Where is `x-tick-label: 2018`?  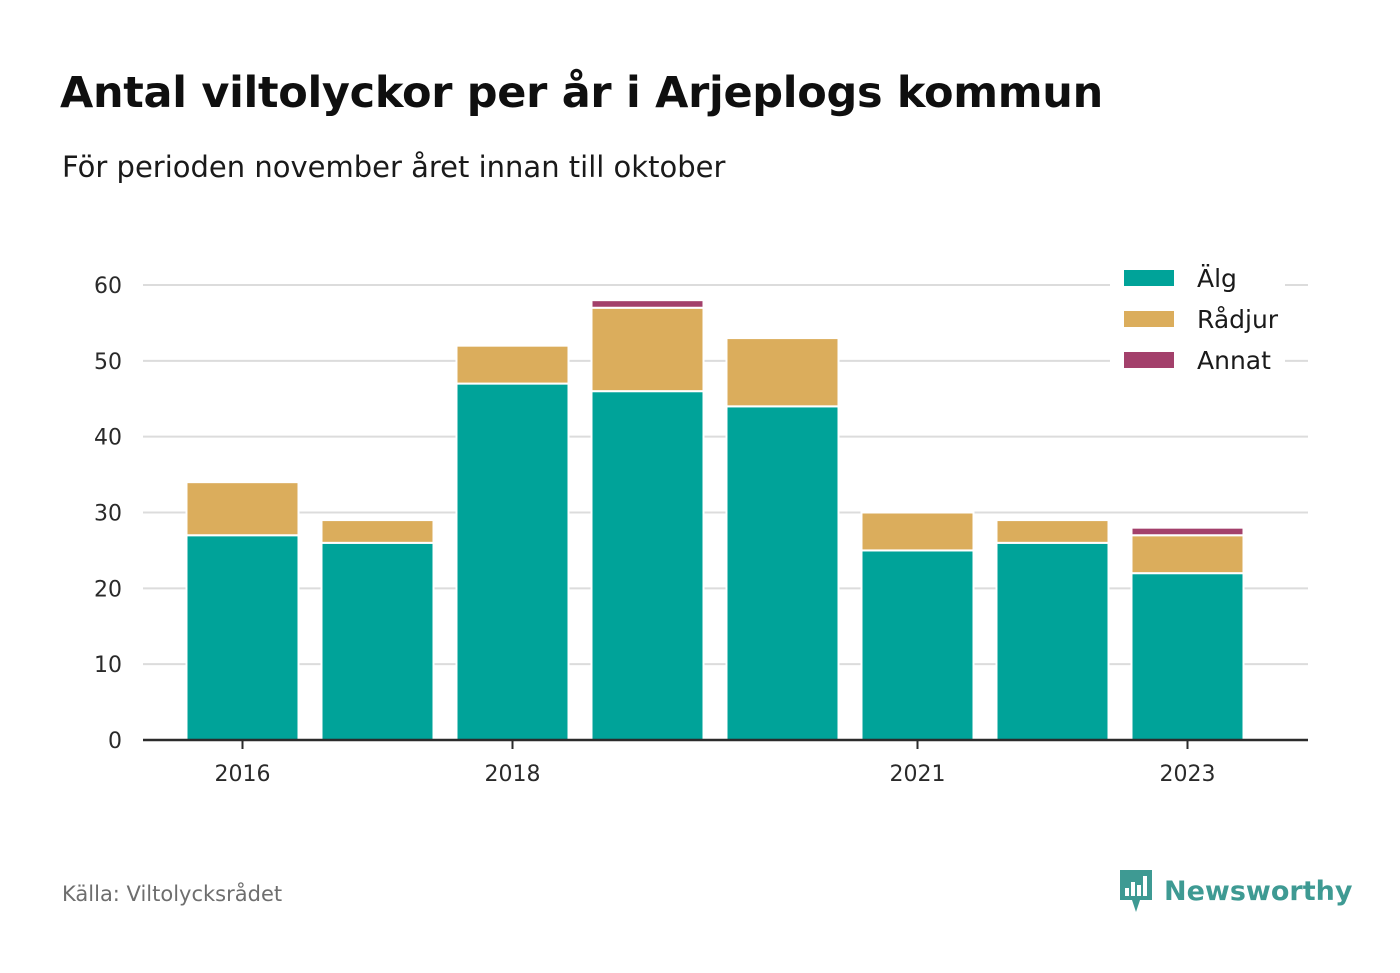
x-tick-label: 2018 is located at coordinates (513, 774).